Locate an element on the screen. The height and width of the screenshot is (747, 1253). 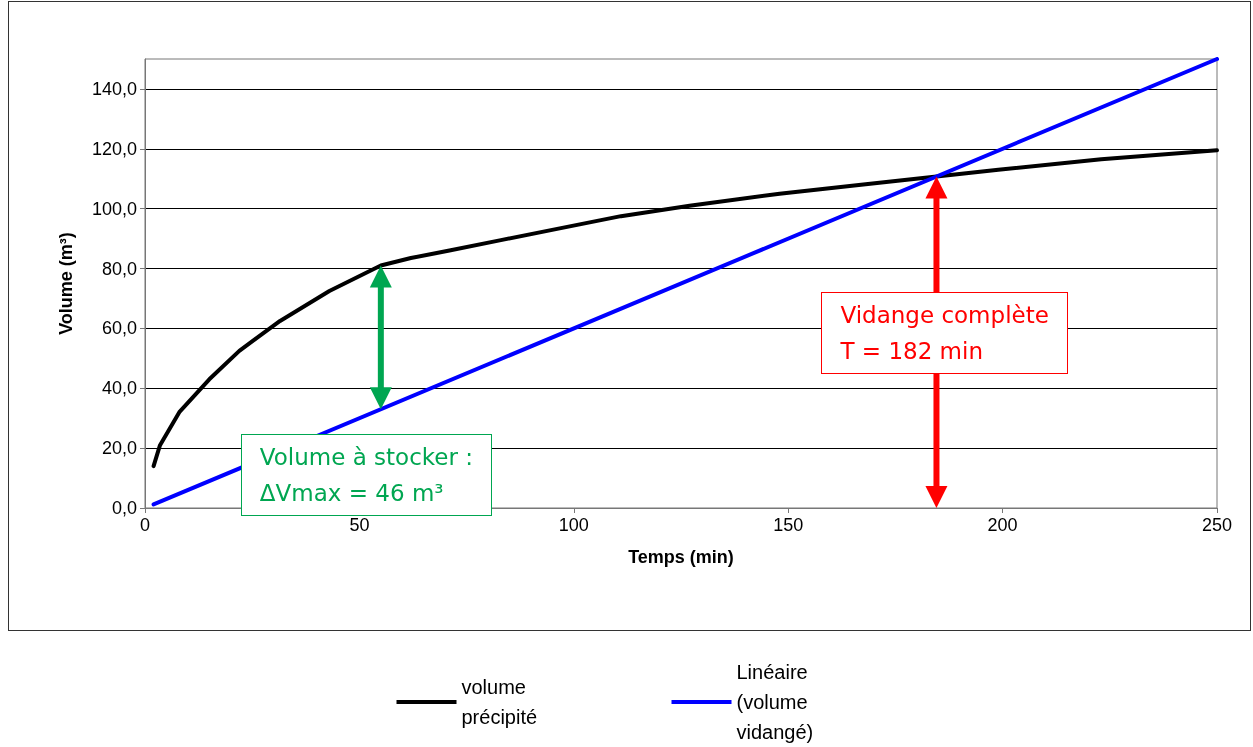
y-tick-label: 40,0 is located at coordinates (119, 388).